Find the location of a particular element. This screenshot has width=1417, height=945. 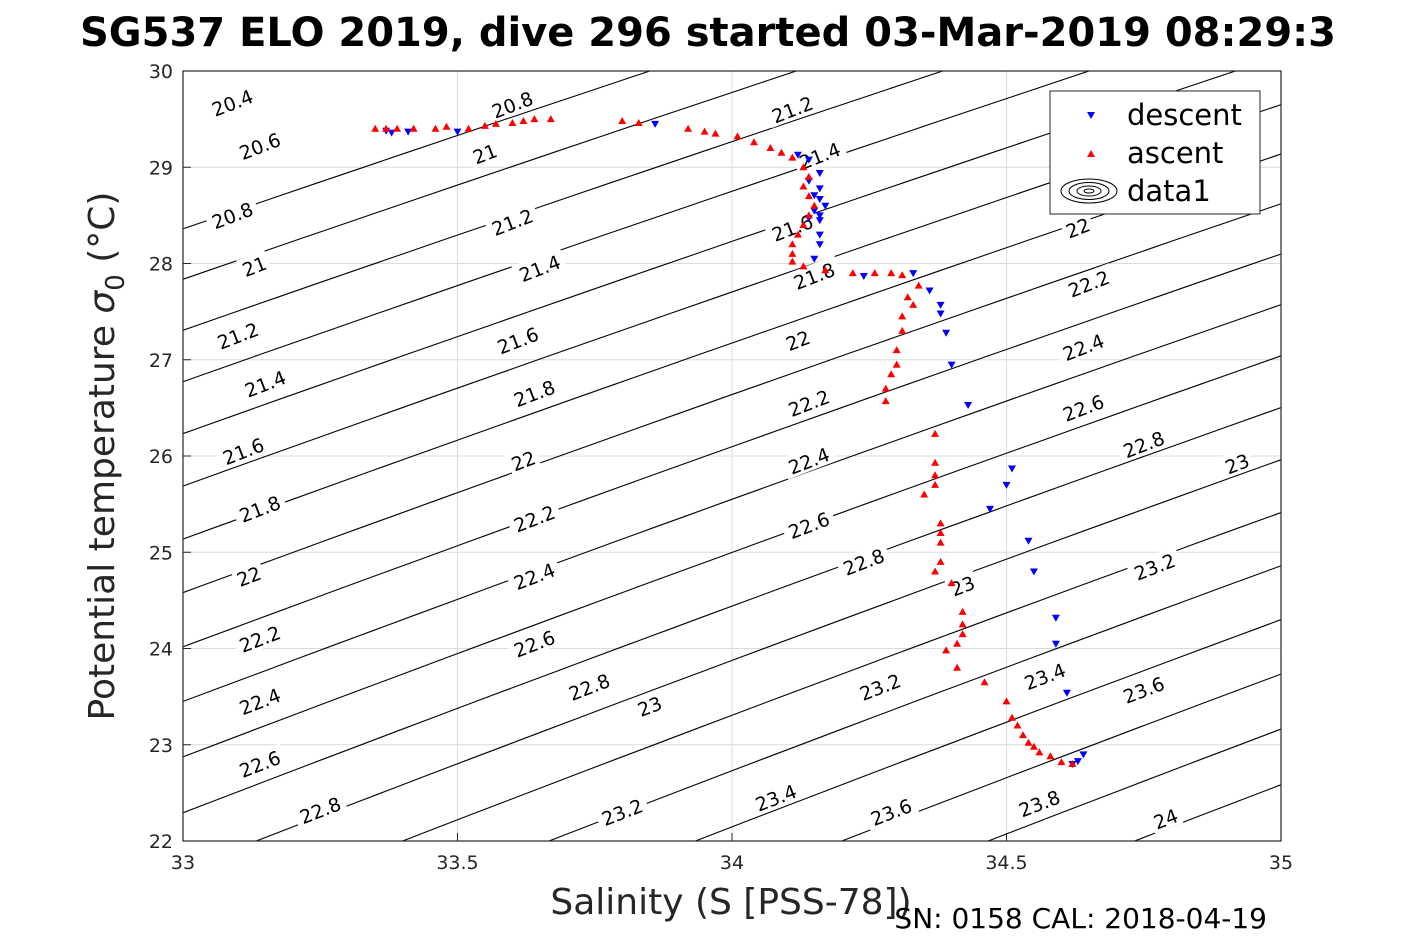

legend-ascent-label: ascent is located at coordinates (1175, 153).